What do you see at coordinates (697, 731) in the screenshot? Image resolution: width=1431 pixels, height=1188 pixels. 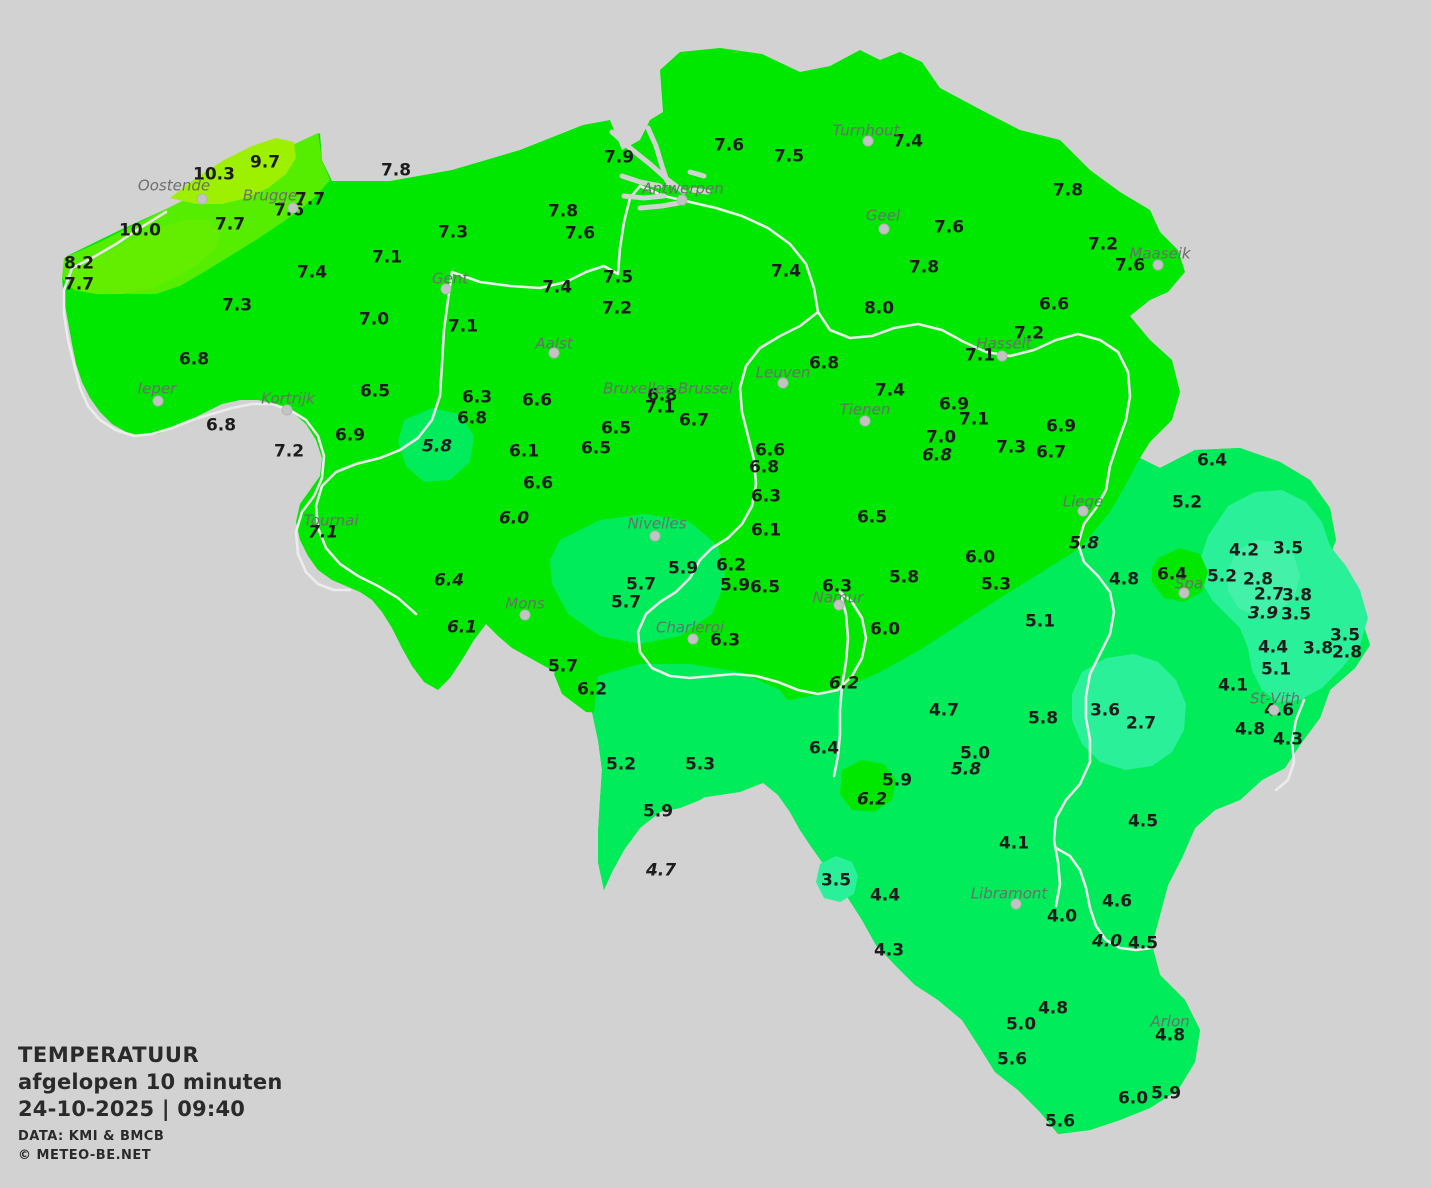 I see `cool-lobe-chimay` at bounding box center [697, 731].